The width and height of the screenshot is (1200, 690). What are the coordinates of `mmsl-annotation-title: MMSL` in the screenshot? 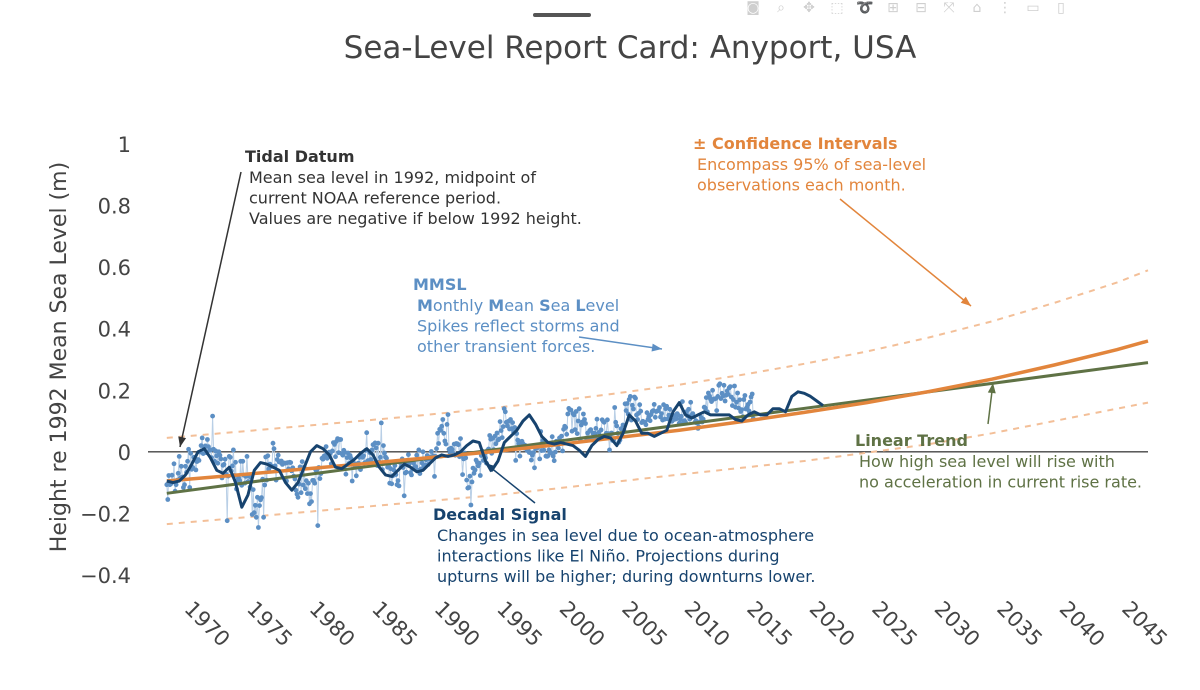 It's located at (440, 284).